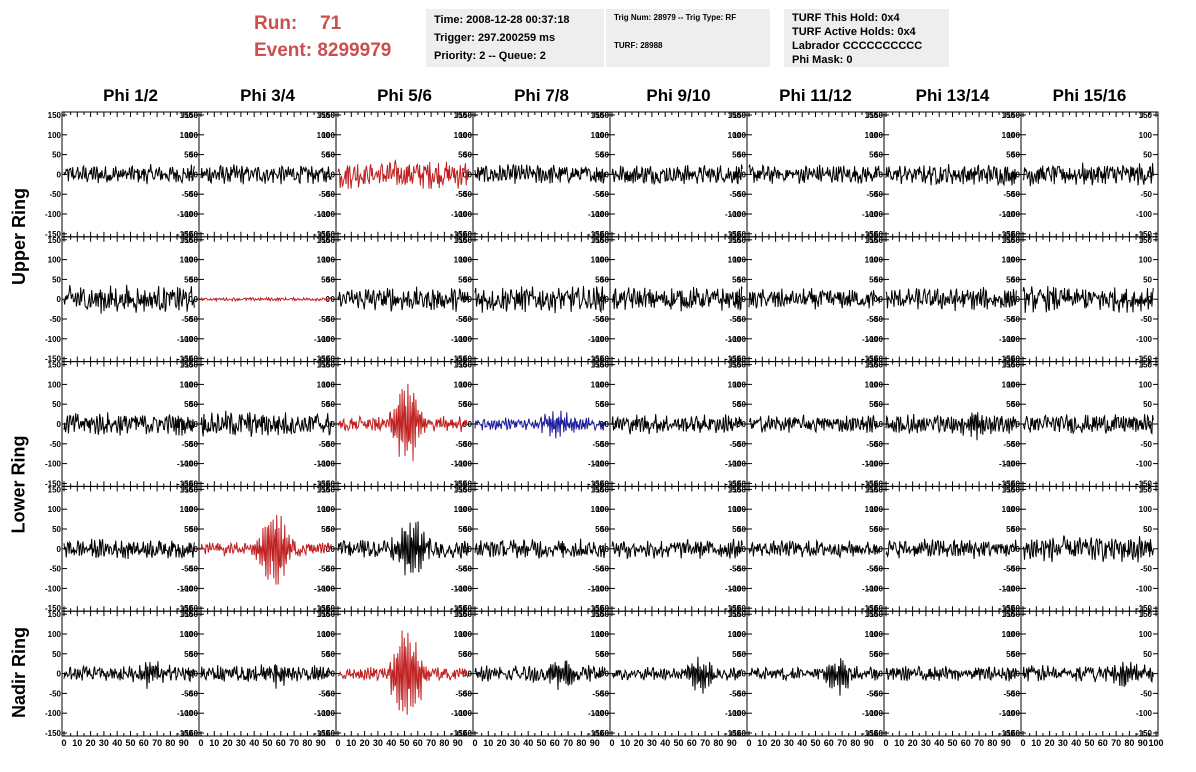 The image size is (1196, 772). Describe the element at coordinates (331, 23) in the screenshot. I see `run-value: 71` at that location.